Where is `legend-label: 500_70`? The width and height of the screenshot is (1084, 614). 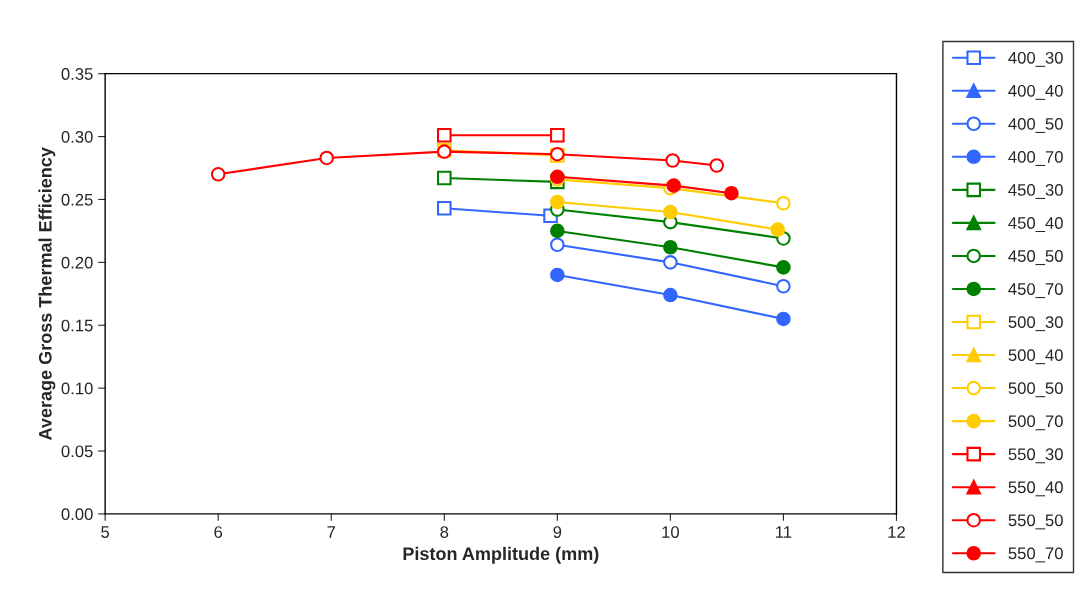
legend-label: 500_70 is located at coordinates (1035, 423).